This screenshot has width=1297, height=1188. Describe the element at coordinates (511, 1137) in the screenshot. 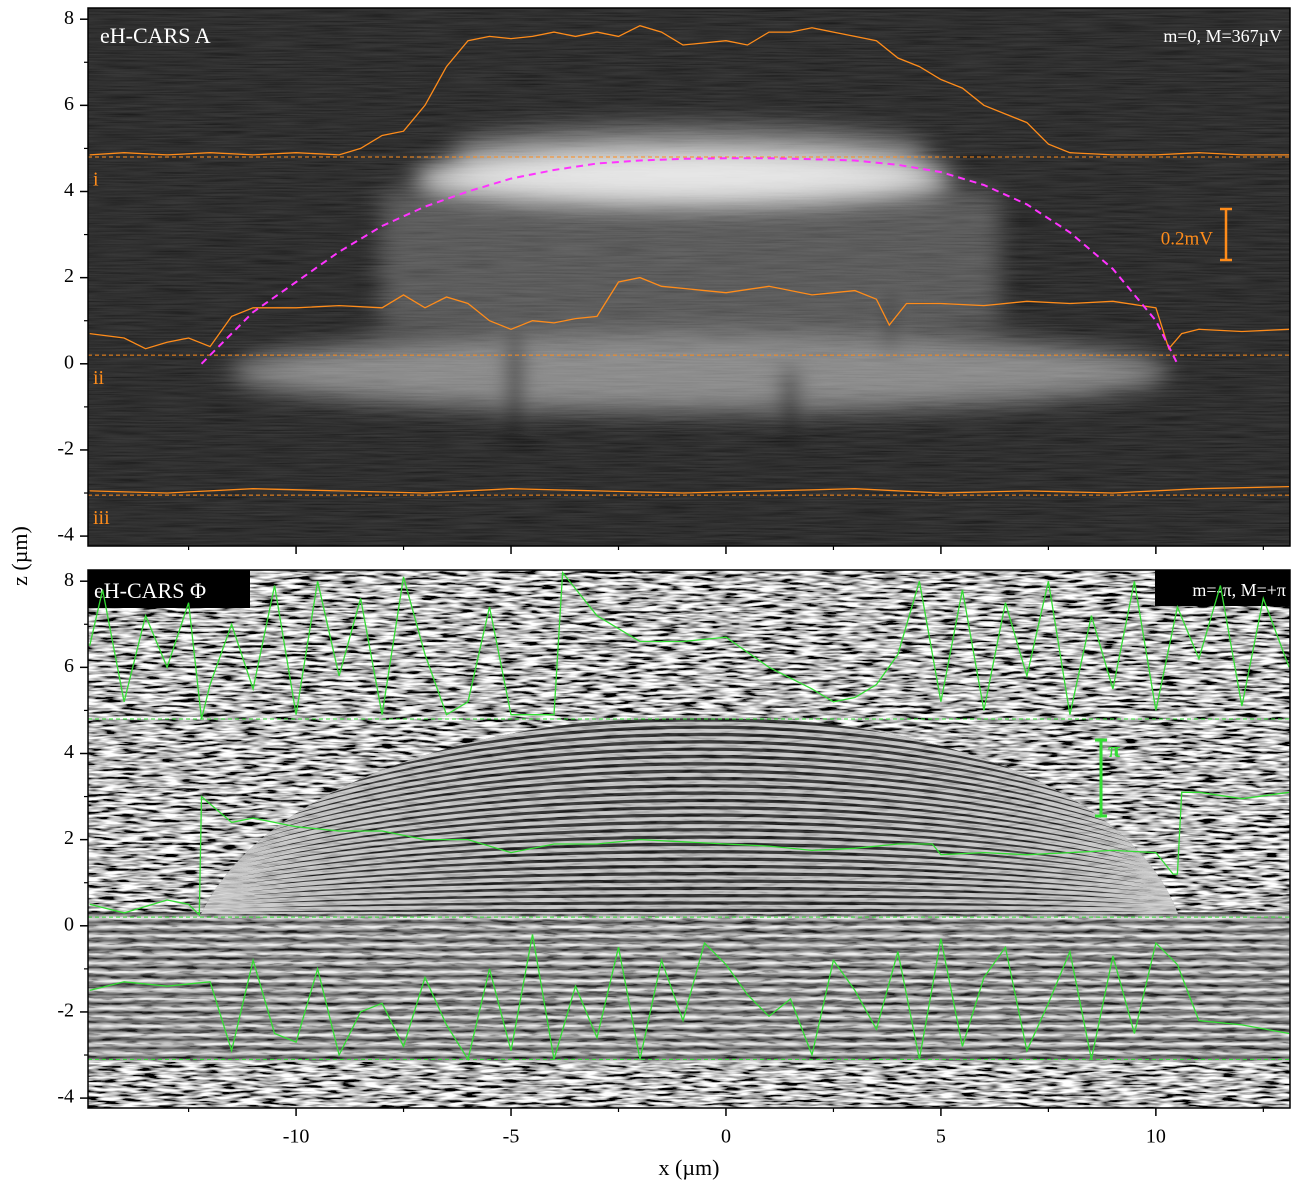

I see `x-tick-label: -5` at that location.